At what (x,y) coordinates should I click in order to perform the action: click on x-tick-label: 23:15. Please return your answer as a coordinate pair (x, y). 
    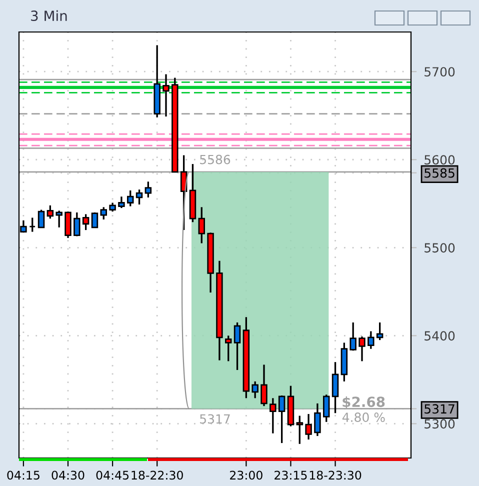
    Looking at the image, I should click on (290, 475).